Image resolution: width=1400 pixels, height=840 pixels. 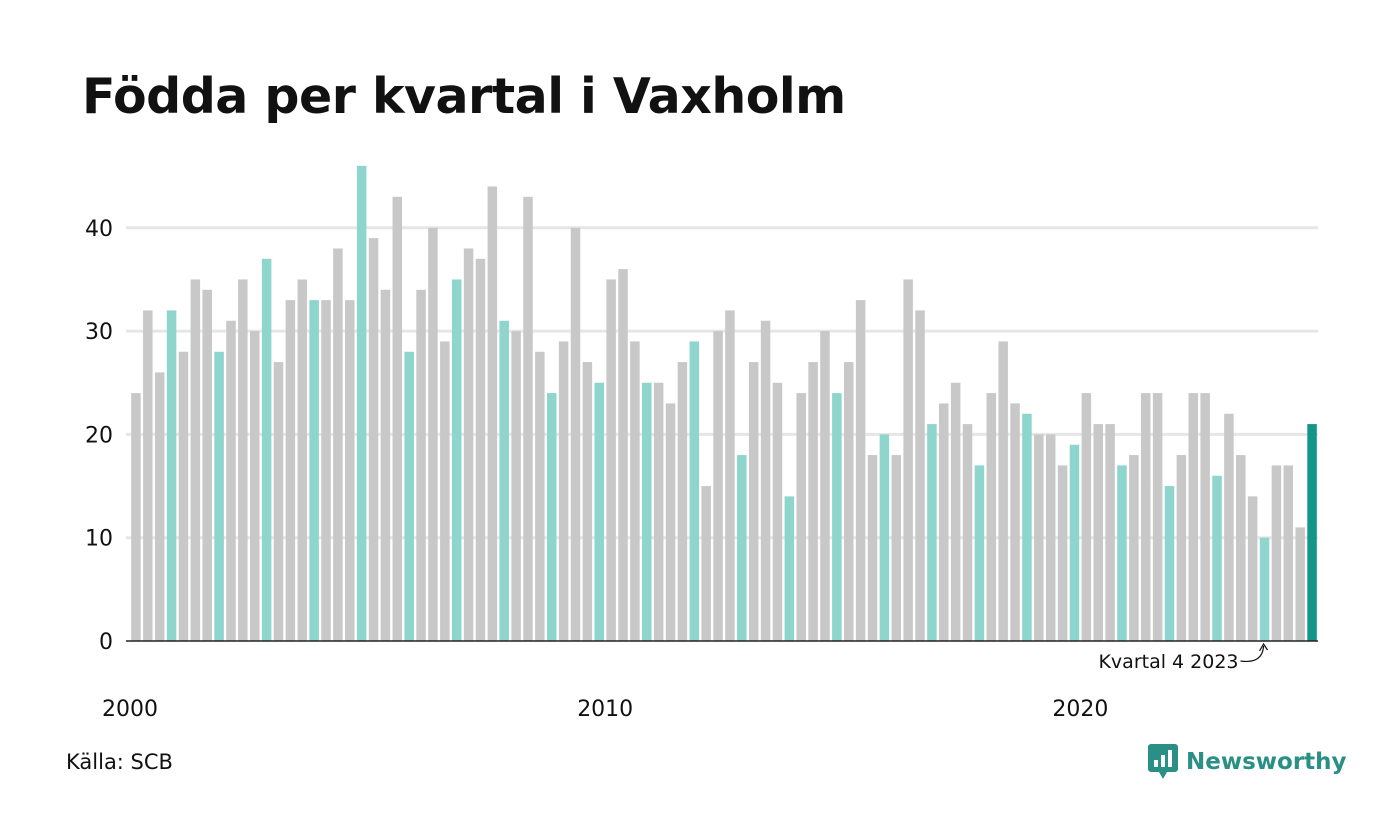 I want to click on newsworthy-logo: Newsworthy, so click(x=1247, y=762).